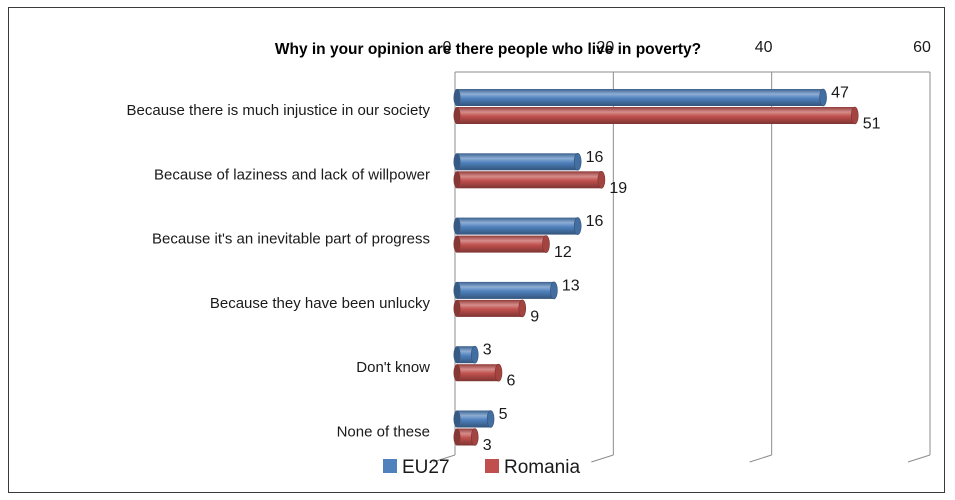 This screenshot has height=500, width=955. I want to click on x-tick-label: 40, so click(764, 47).